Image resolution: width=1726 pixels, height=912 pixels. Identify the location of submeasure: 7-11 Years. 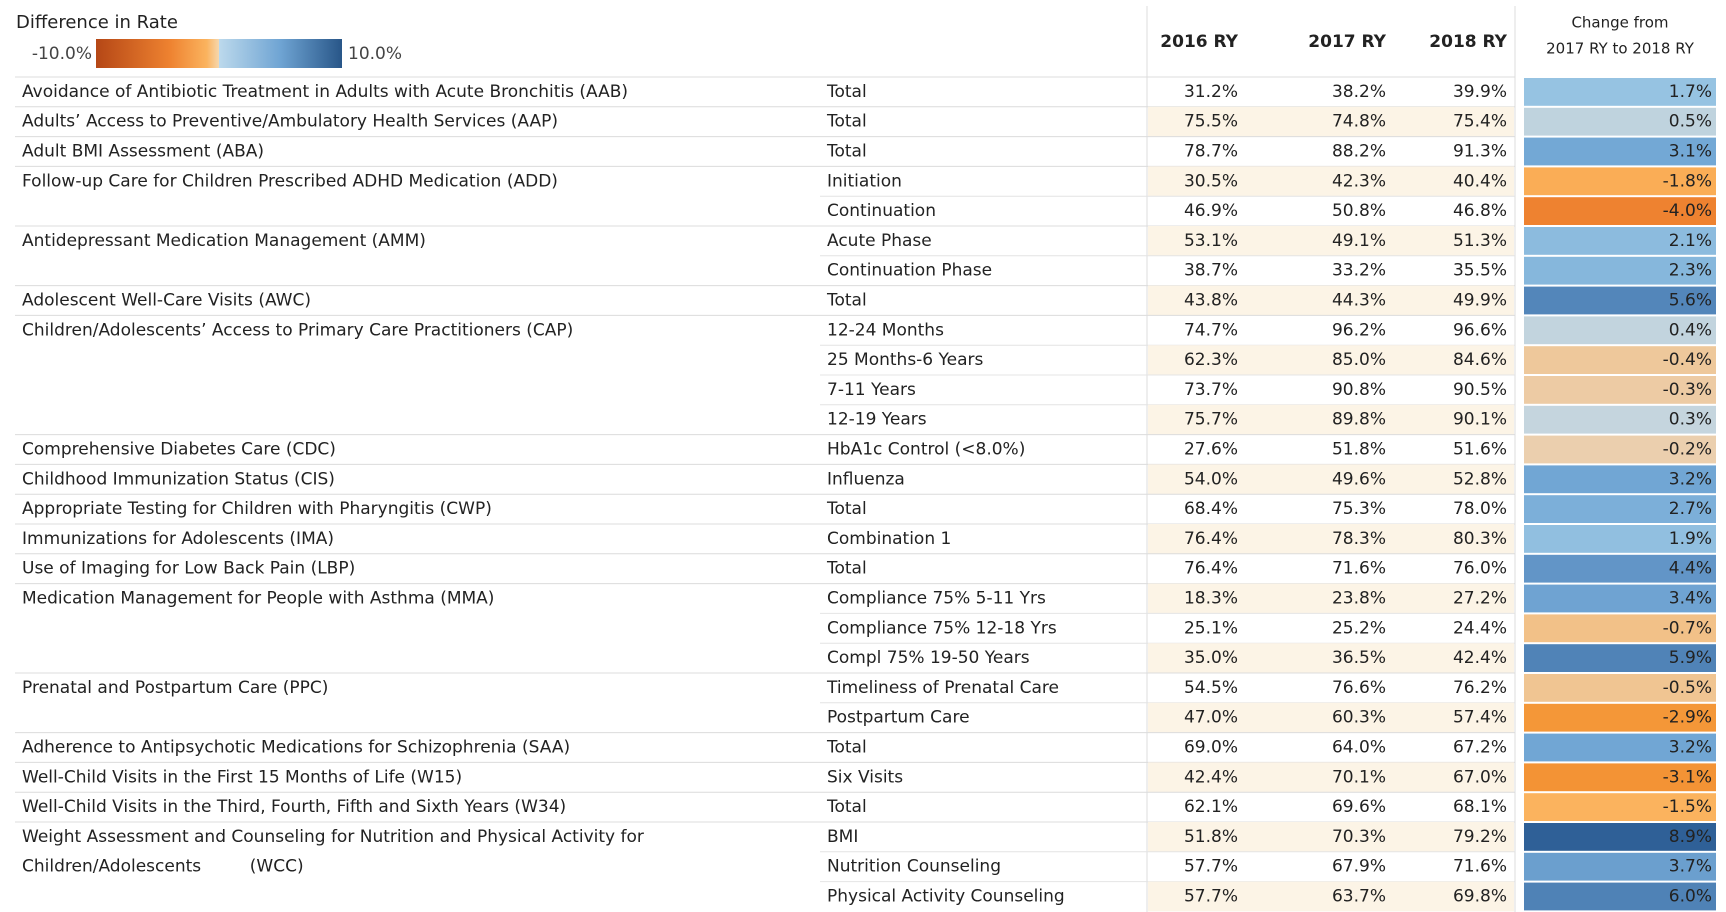
(871, 390).